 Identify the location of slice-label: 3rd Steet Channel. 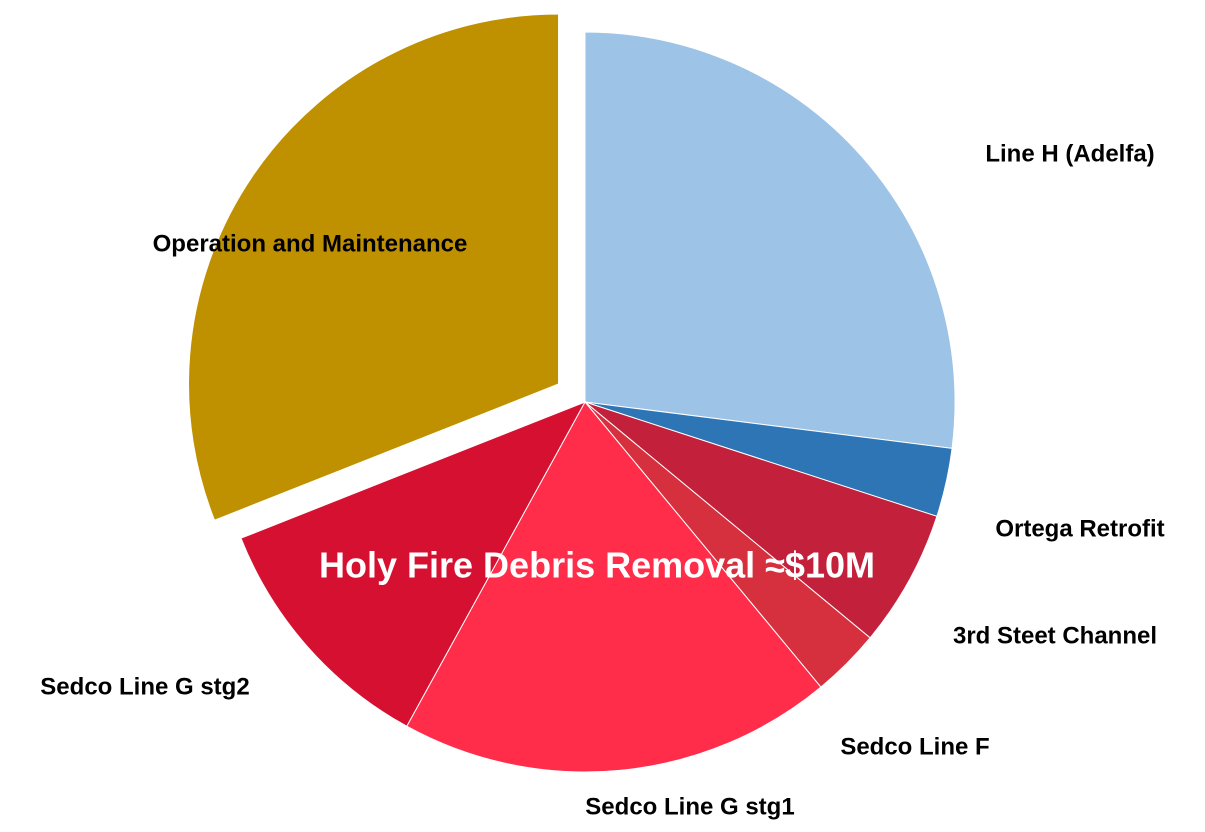
(1055, 635).